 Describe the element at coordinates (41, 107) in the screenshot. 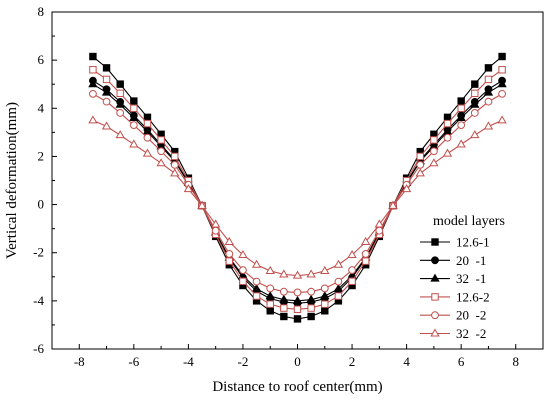

I see `y-tick-label: 4` at that location.